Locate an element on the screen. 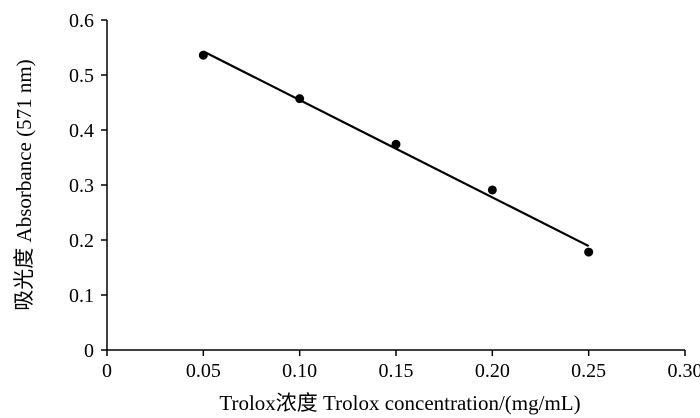  x-tick-label: 0.25 is located at coordinates (588, 371).